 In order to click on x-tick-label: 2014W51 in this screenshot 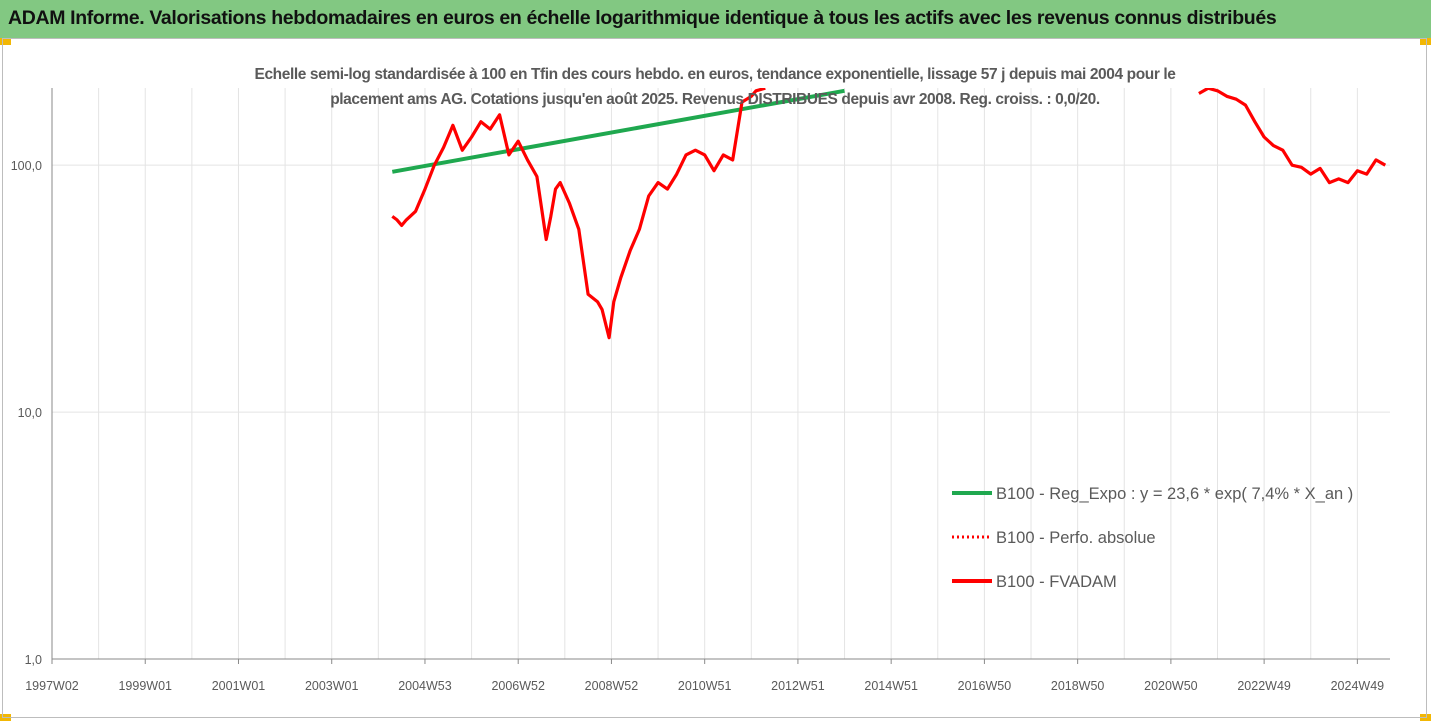, I will do `click(891, 686)`.